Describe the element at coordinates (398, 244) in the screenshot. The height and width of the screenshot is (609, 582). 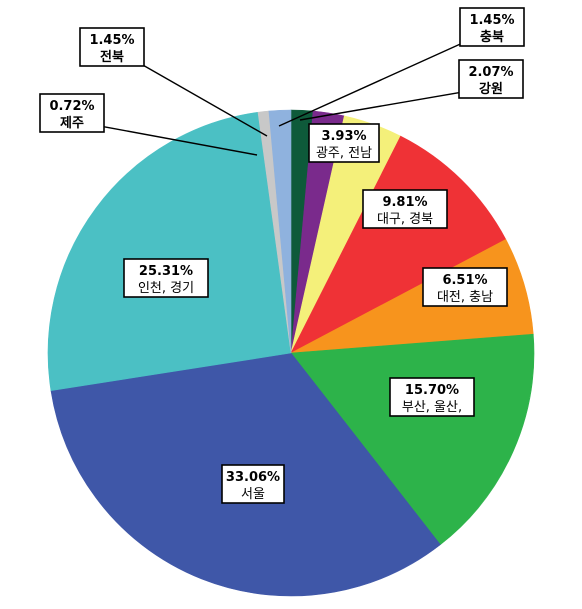
I see `pie-slice-대구-경북` at that location.